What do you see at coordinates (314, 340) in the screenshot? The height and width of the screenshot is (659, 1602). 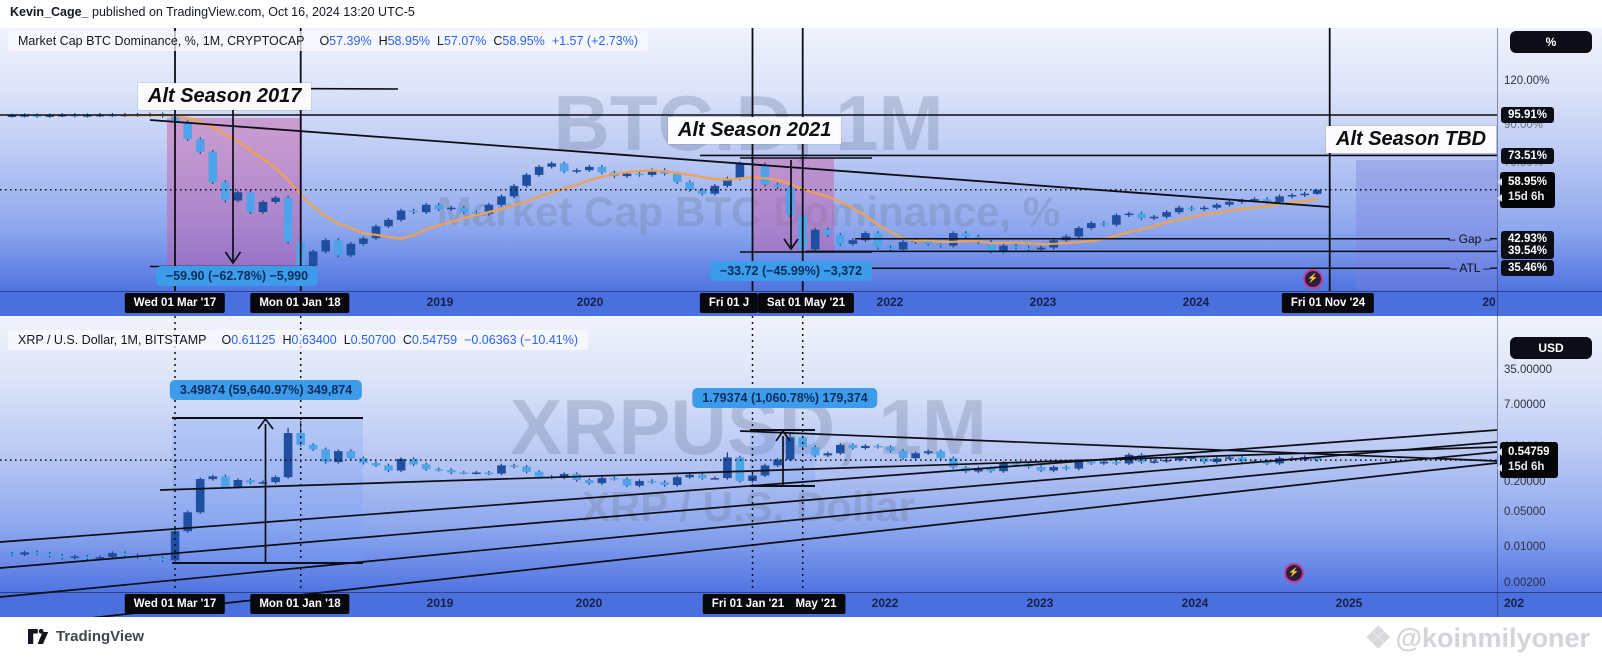 I see `high-value: 0.63400` at bounding box center [314, 340].